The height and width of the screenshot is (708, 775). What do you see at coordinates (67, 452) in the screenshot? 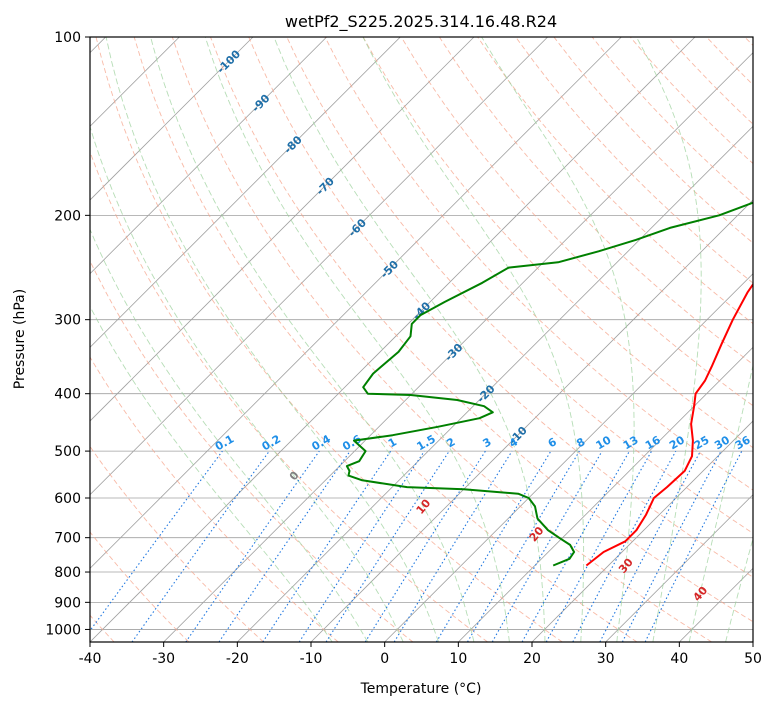
I see `y-tick-label: 500` at bounding box center [67, 452].